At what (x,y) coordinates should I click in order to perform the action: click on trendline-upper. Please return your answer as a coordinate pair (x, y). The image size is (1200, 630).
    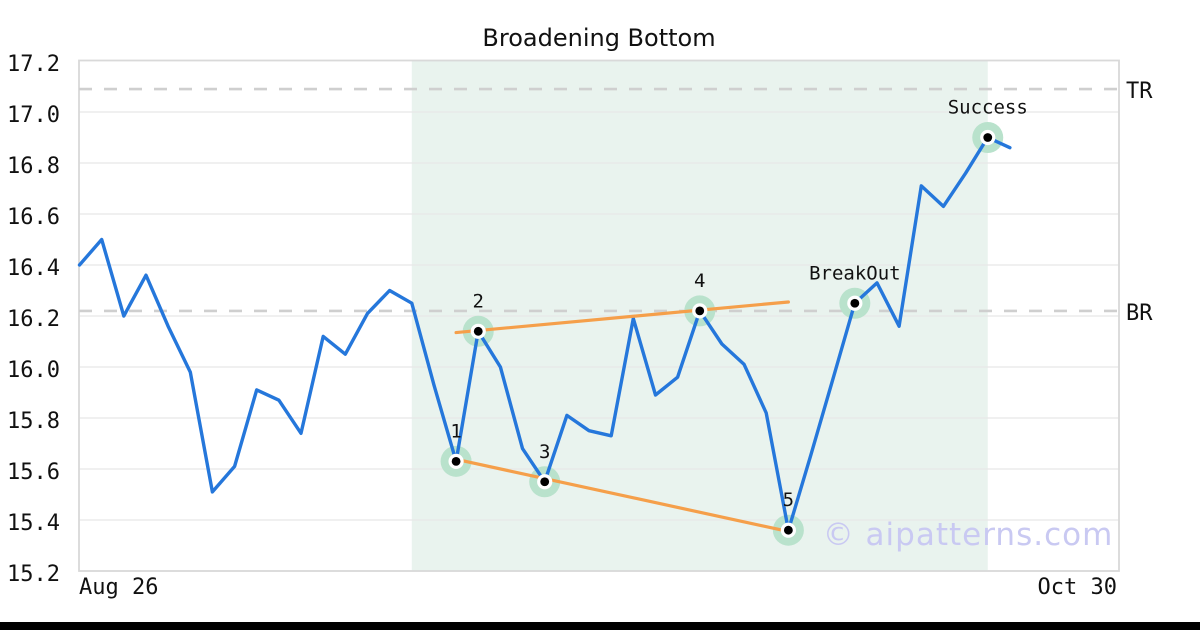
    Looking at the image, I should click on (622, 317).